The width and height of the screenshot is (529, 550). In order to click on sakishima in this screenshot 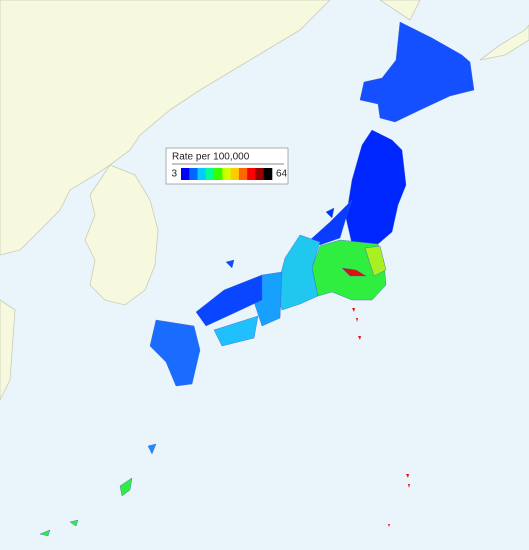, I will do `click(59, 528)`.